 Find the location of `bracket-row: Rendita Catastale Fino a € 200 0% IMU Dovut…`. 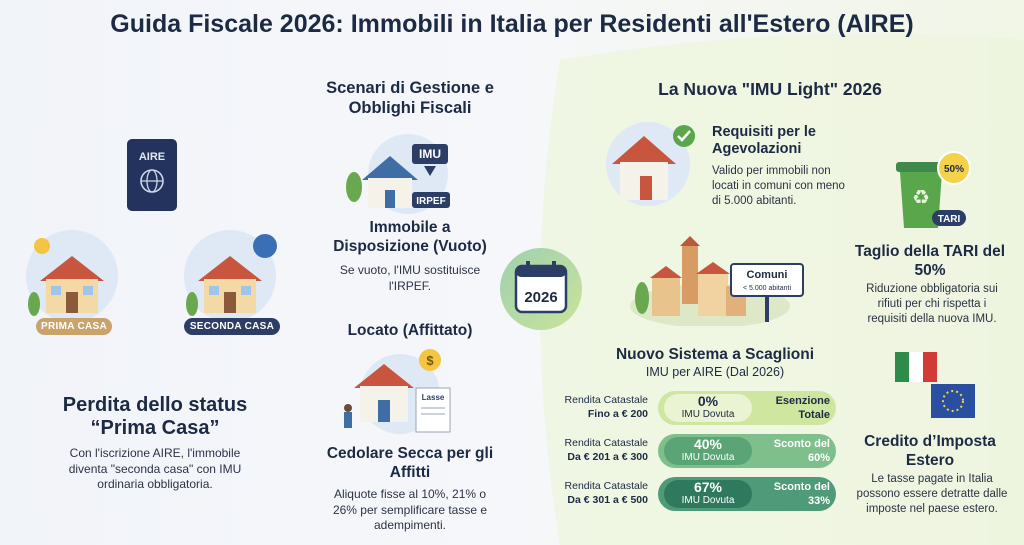

bracket-row: Rendita Catastale Fino a € 200 0% IMU Dovut… is located at coordinates (690, 408).